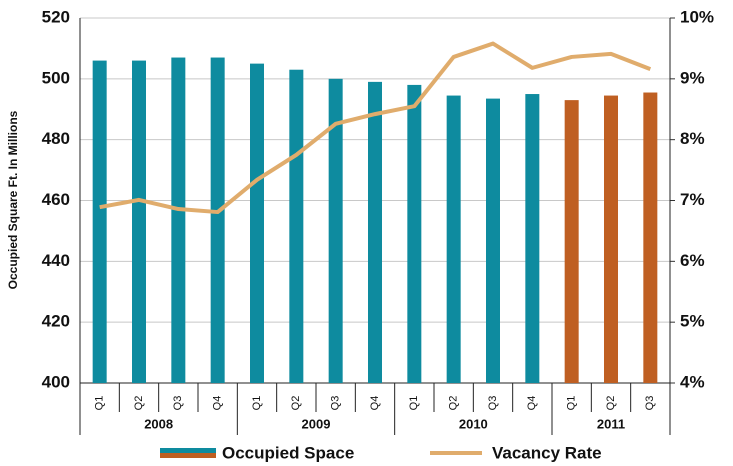  Describe the element at coordinates (13, 199) in the screenshot. I see `y-axis-label: Occupied Square Ft. In Millions` at that location.